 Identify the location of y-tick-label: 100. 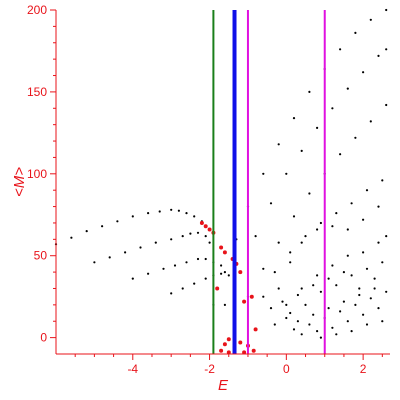
(37, 174).